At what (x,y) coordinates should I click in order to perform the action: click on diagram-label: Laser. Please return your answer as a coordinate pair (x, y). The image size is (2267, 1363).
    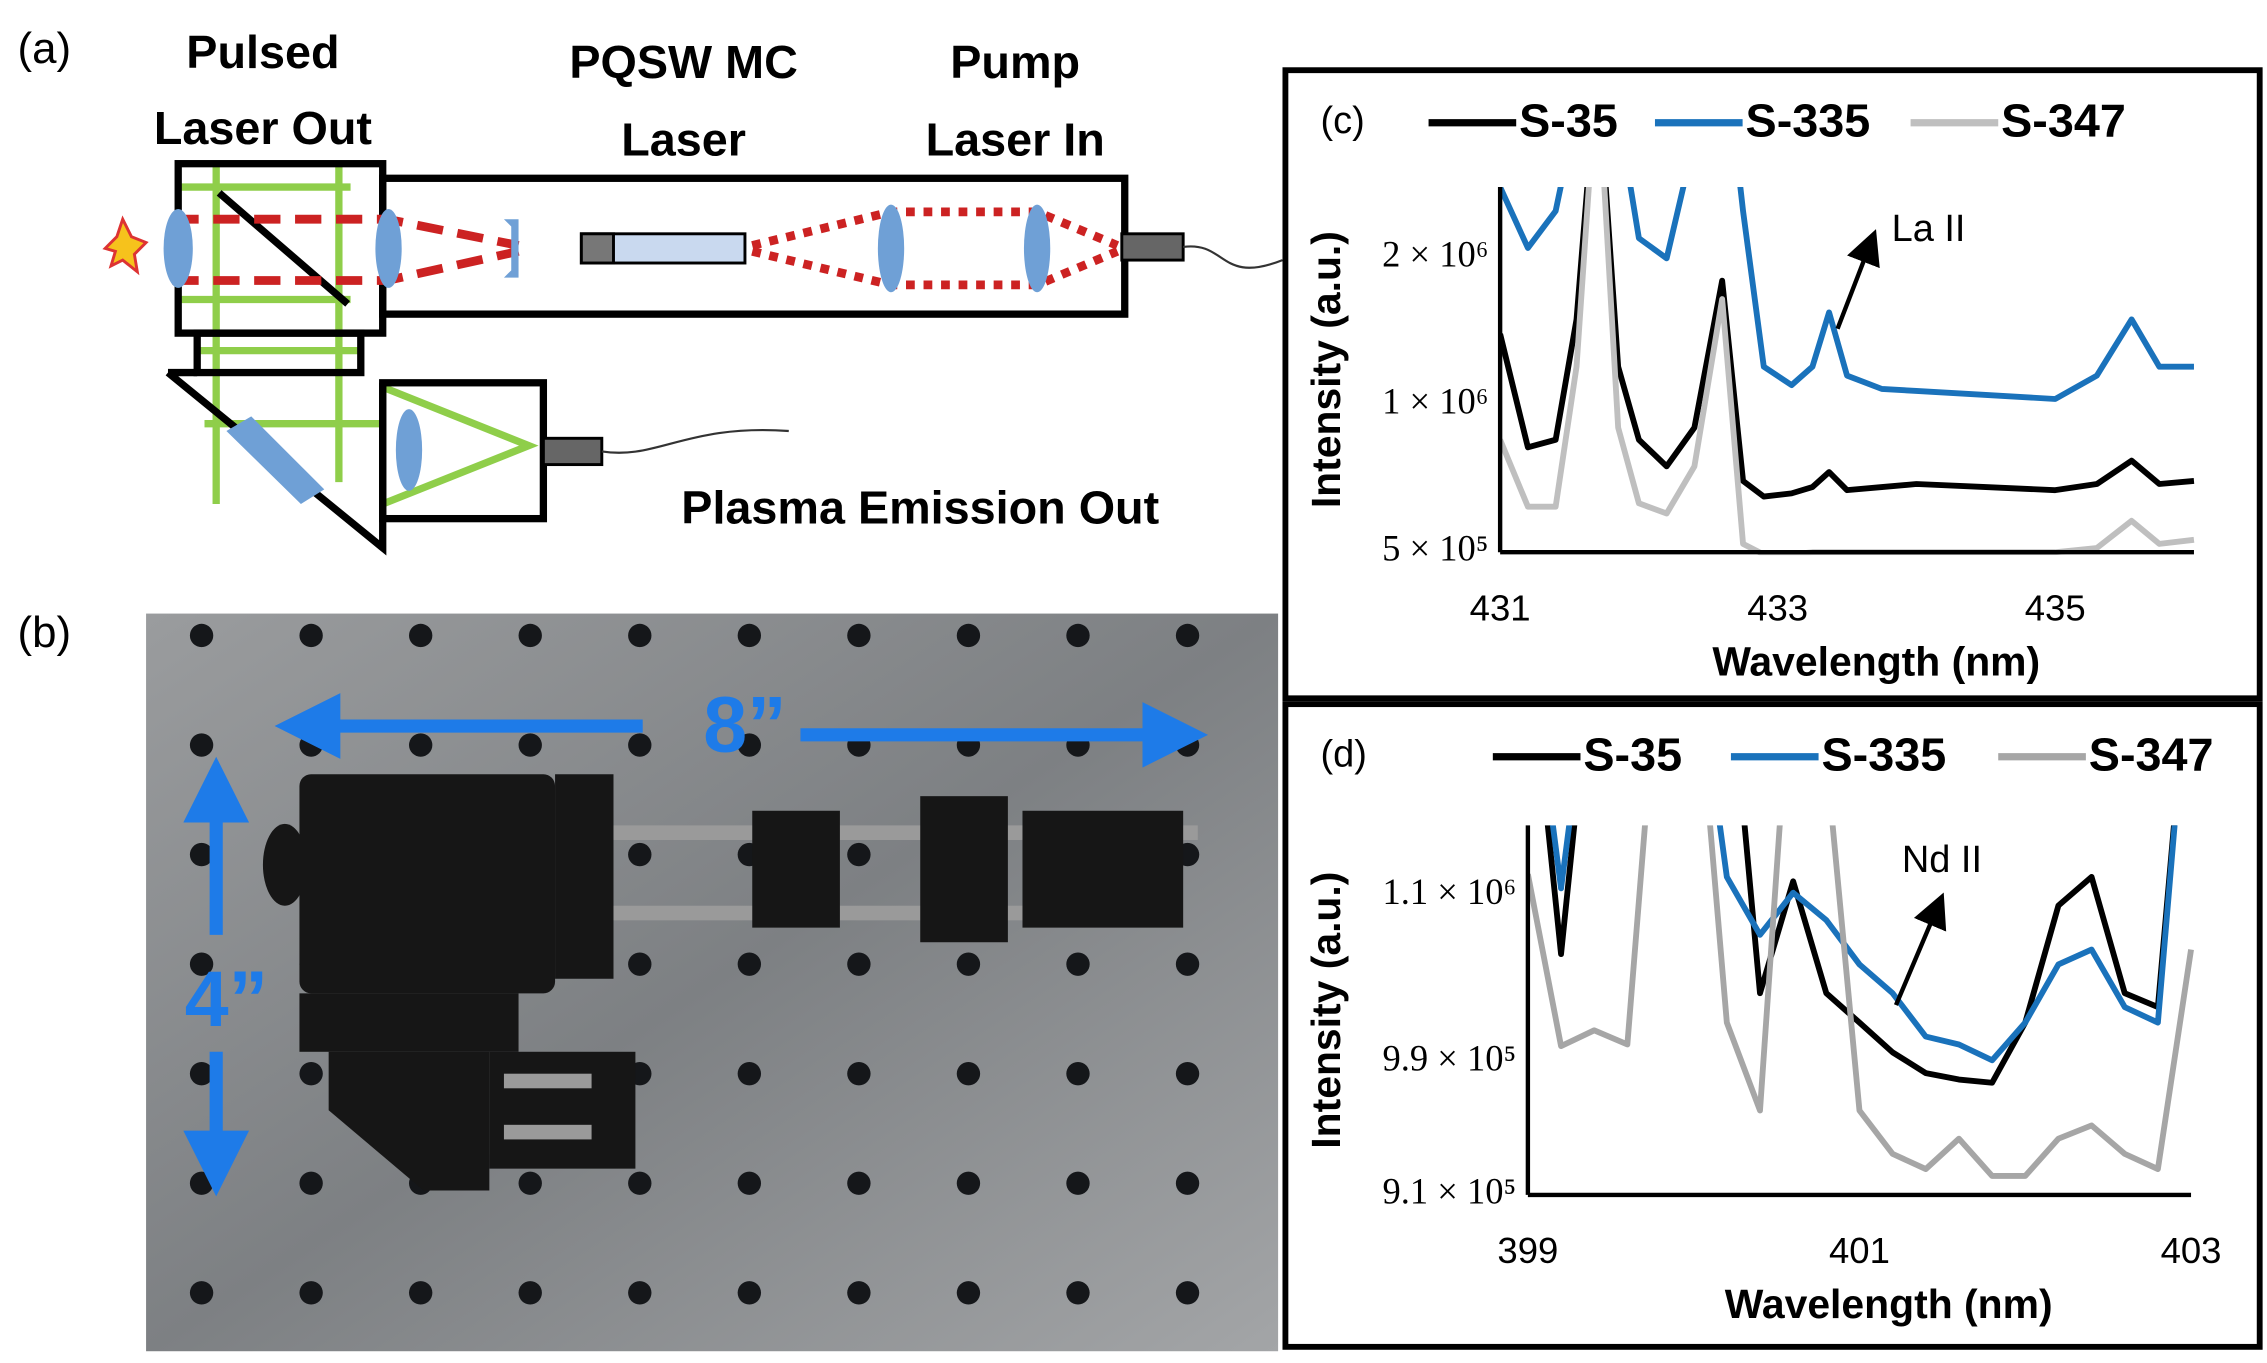
    Looking at the image, I should click on (683, 140).